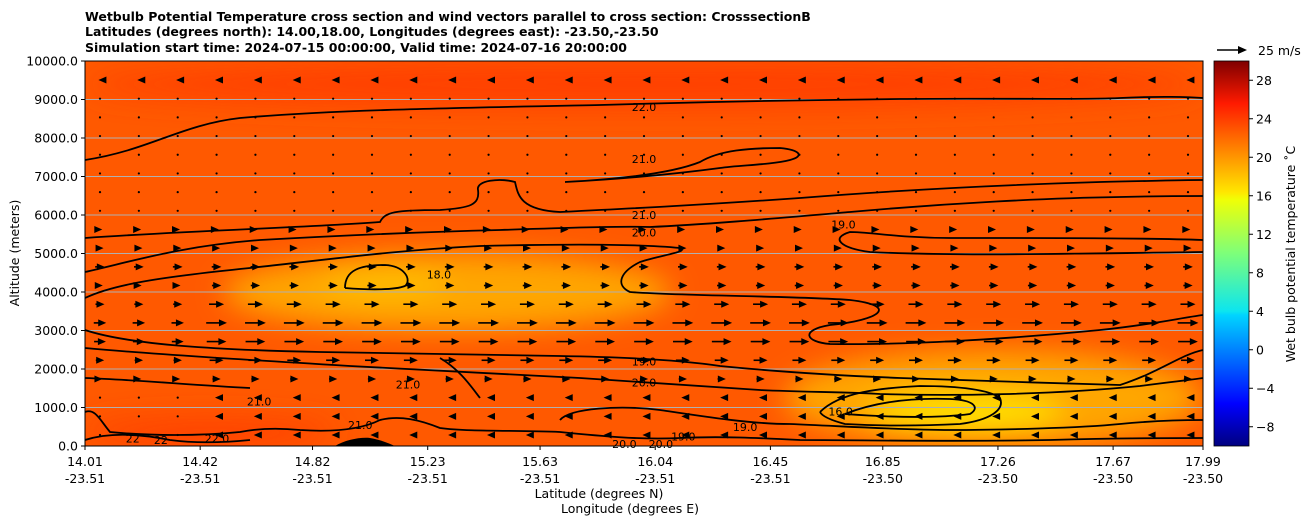 This screenshot has width=1311, height=526. Describe the element at coordinates (1261, 253) in the screenshot. I see `colorbar-ticks: 28 24 20 16 12 8 4 0 −4 −8` at that location.